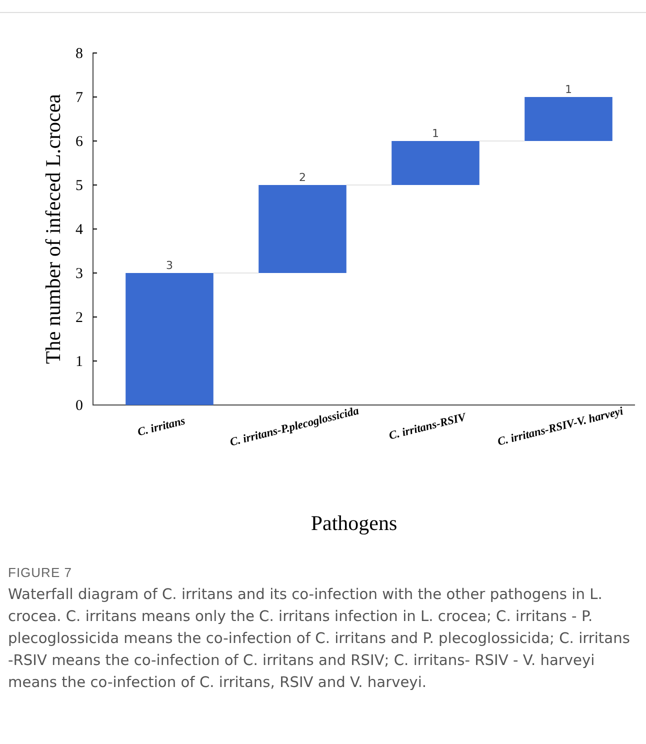 This screenshot has height=744, width=646. I want to click on y-tick-label: 0, so click(79, 406).